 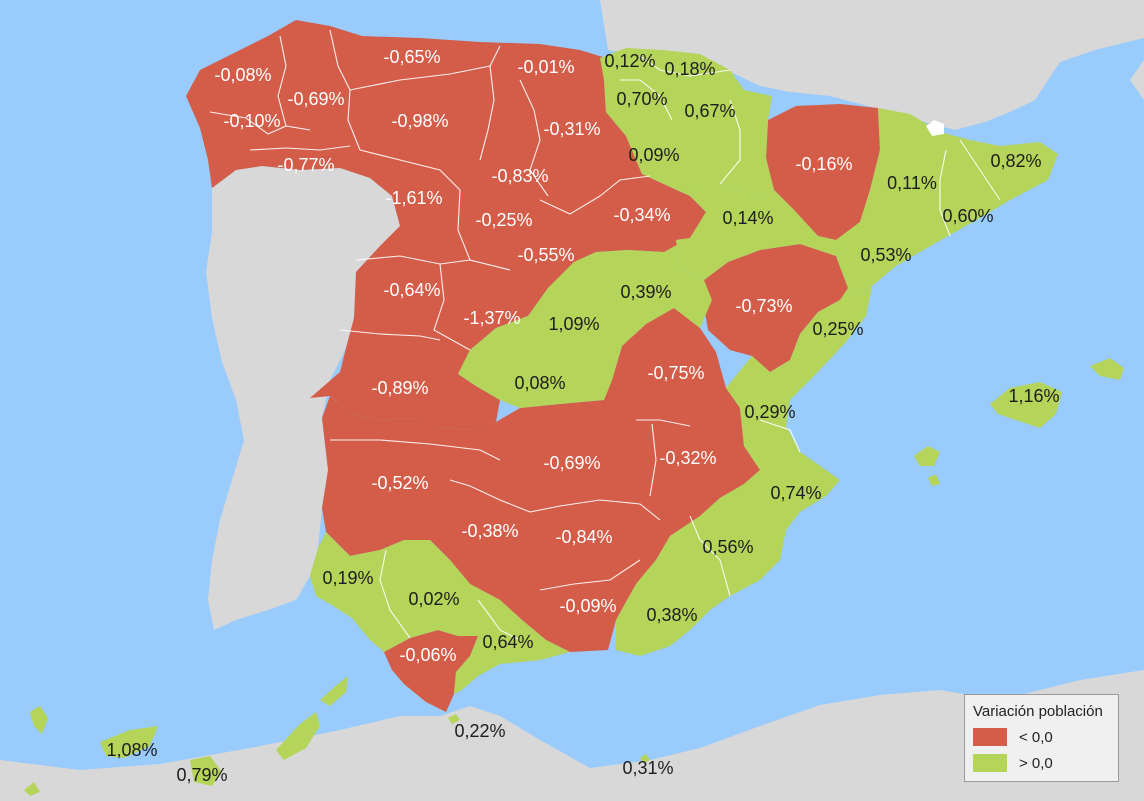 I want to click on value-label: 0,31%, so click(x=647, y=768).